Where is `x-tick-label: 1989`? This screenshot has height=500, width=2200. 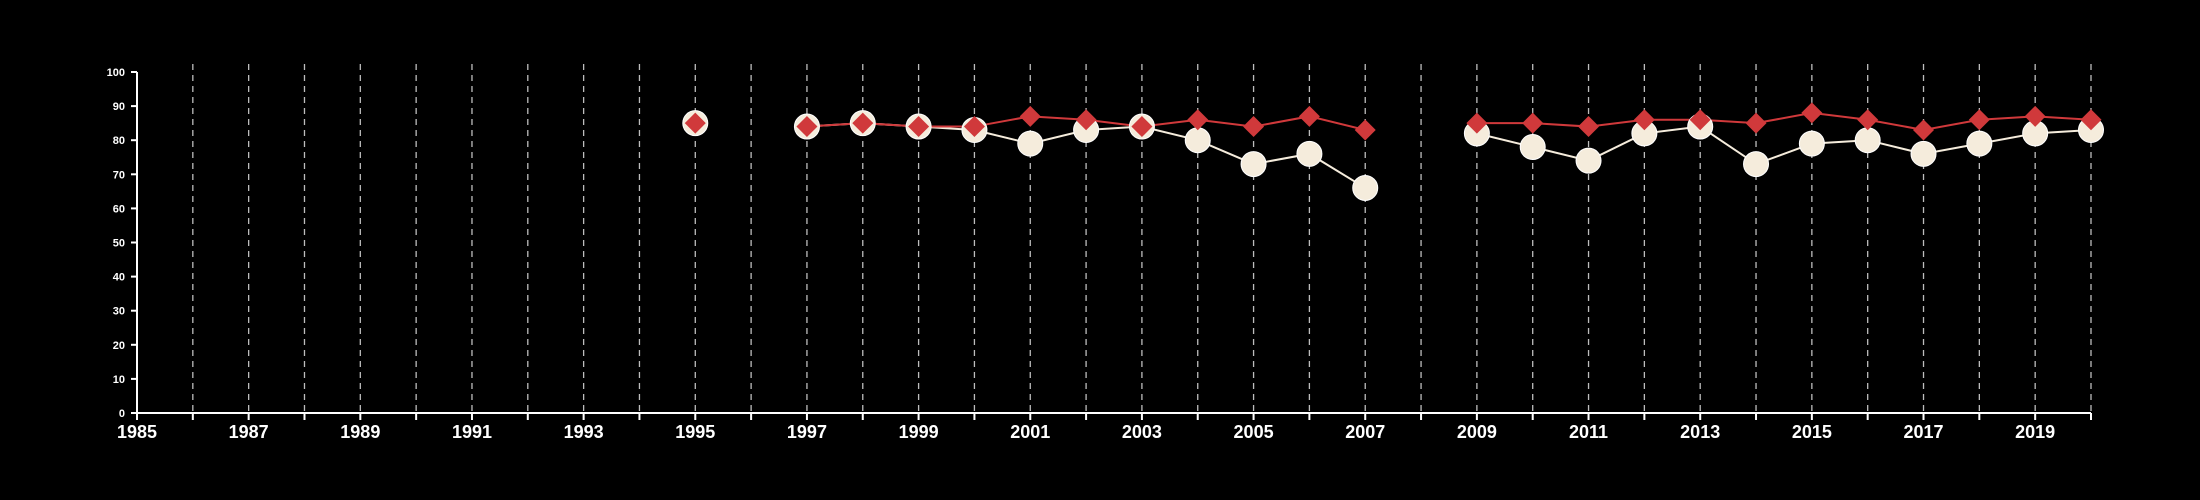 x-tick-label: 1989 is located at coordinates (360, 432).